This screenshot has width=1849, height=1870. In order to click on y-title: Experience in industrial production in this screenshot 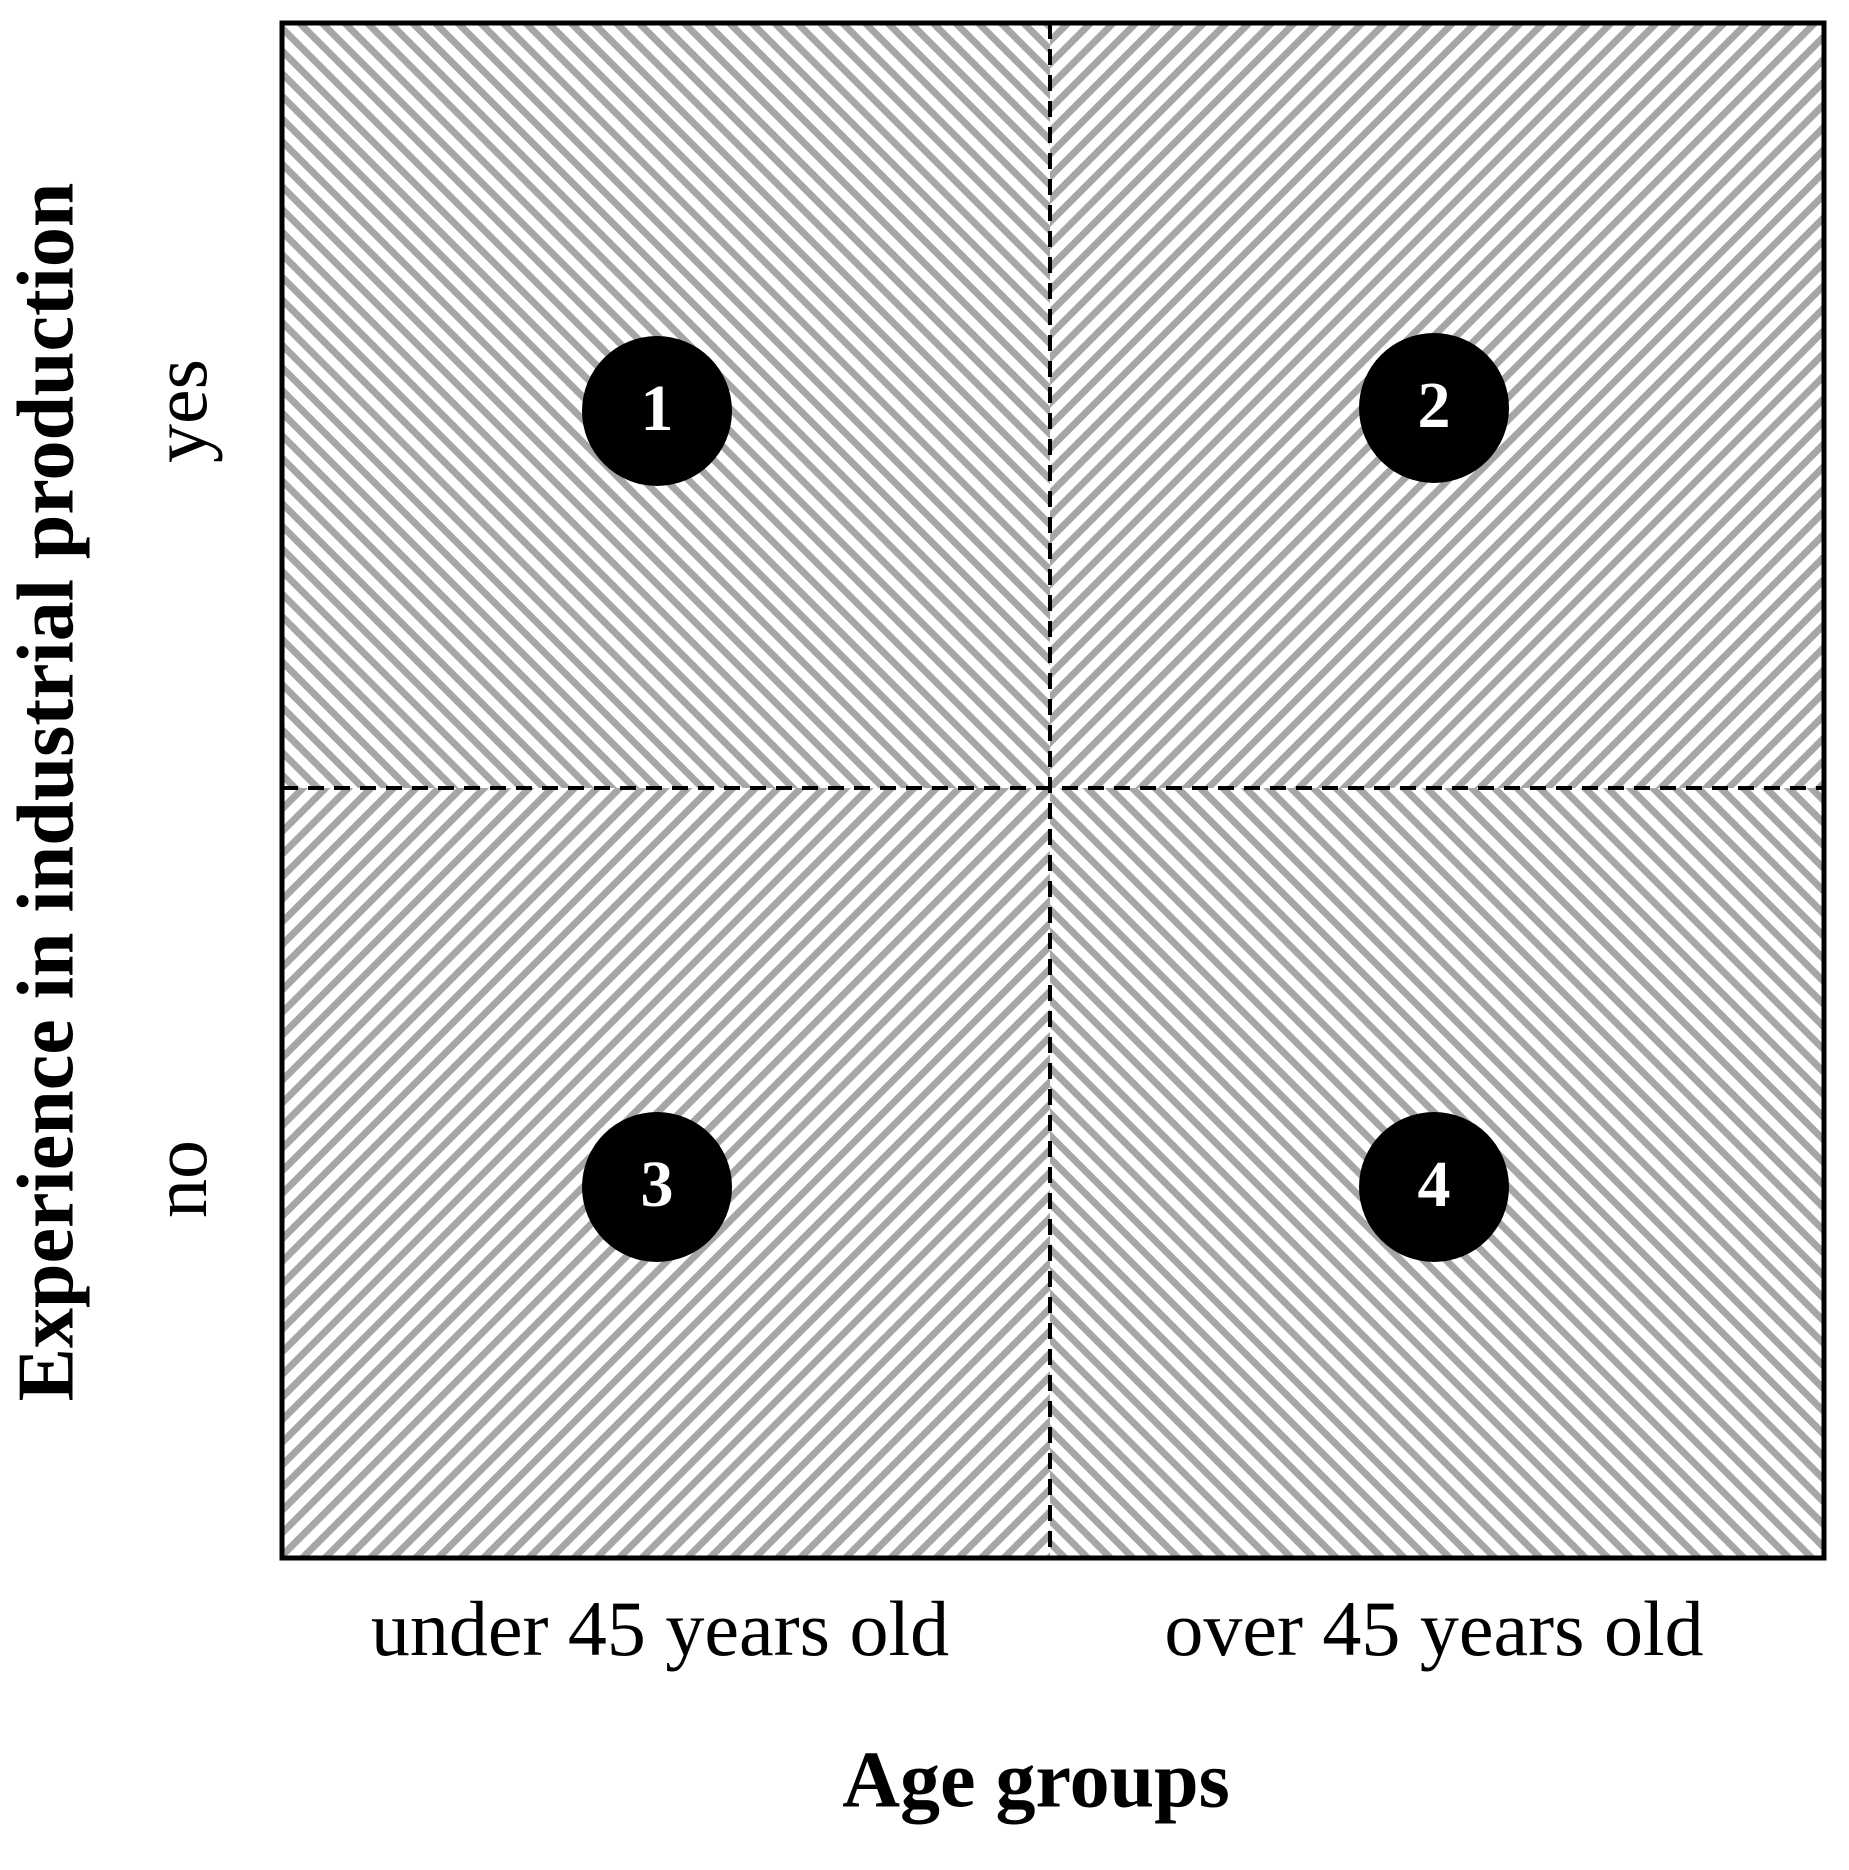, I will do `click(46, 792)`.